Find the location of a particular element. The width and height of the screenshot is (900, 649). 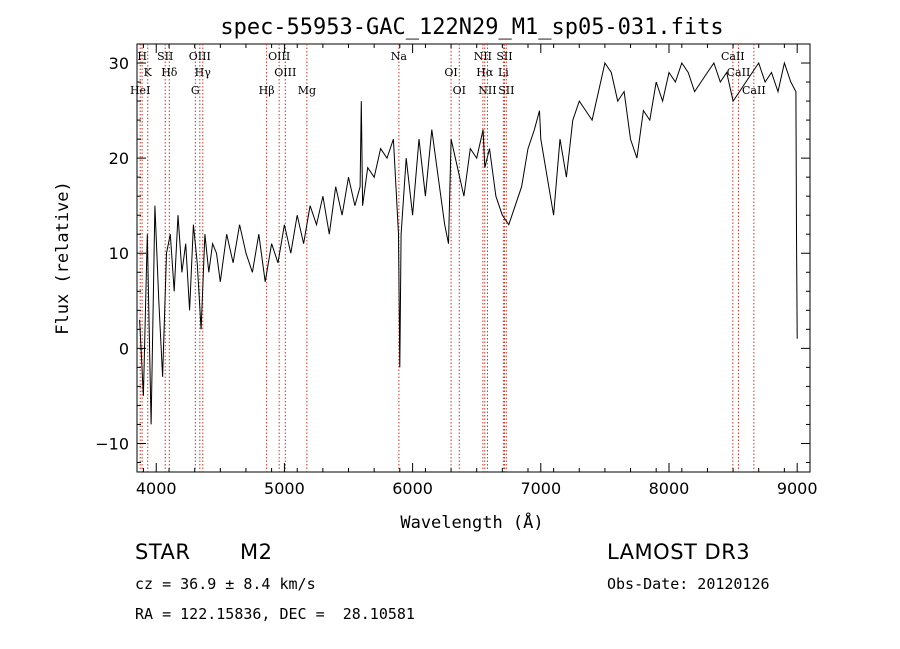

line-label: Hα is located at coordinates (485, 72).